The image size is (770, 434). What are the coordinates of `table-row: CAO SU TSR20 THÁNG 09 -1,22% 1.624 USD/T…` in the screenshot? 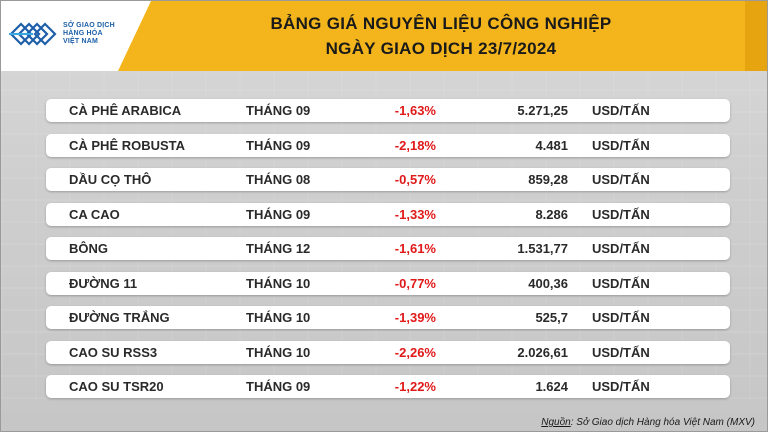 It's located at (388, 386).